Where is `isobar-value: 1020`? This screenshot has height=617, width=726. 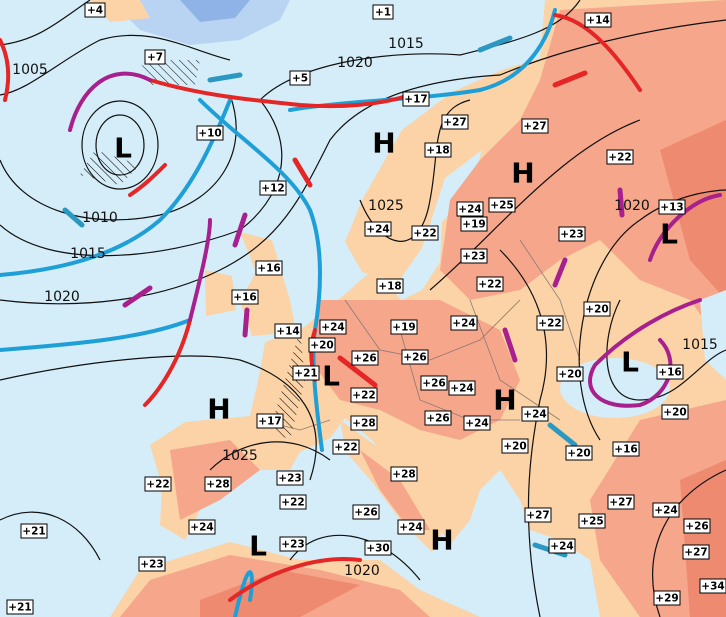 isobar-value: 1020 is located at coordinates (355, 63).